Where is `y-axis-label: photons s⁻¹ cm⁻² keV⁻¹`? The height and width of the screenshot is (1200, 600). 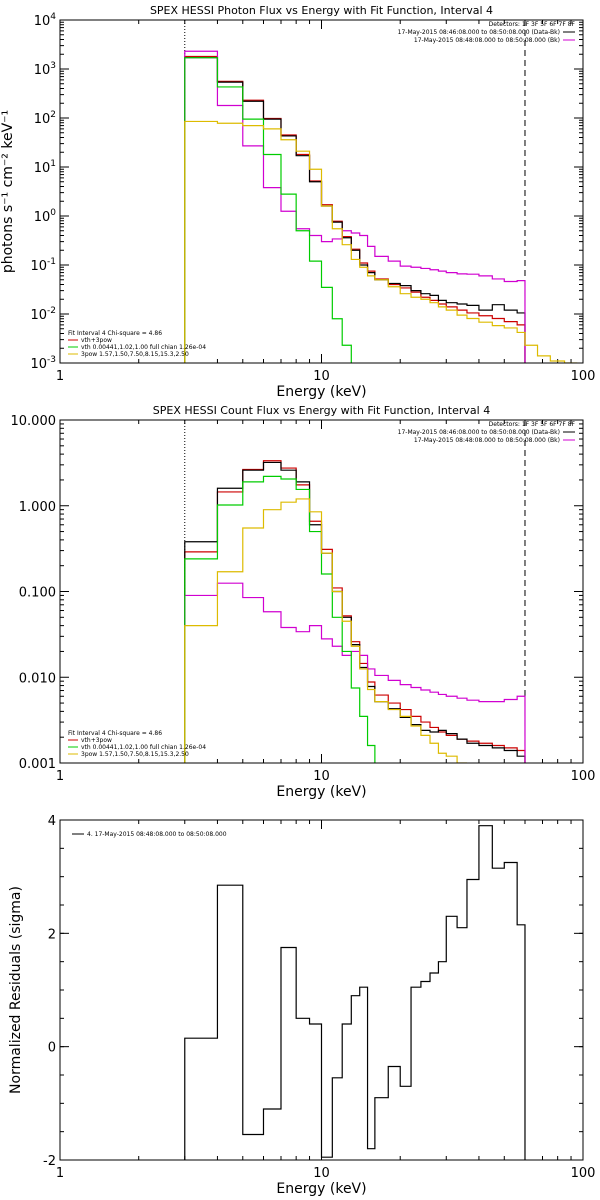
y-axis-label: photons s⁻¹ cm⁻² keV⁻¹ is located at coordinates (8, 191).